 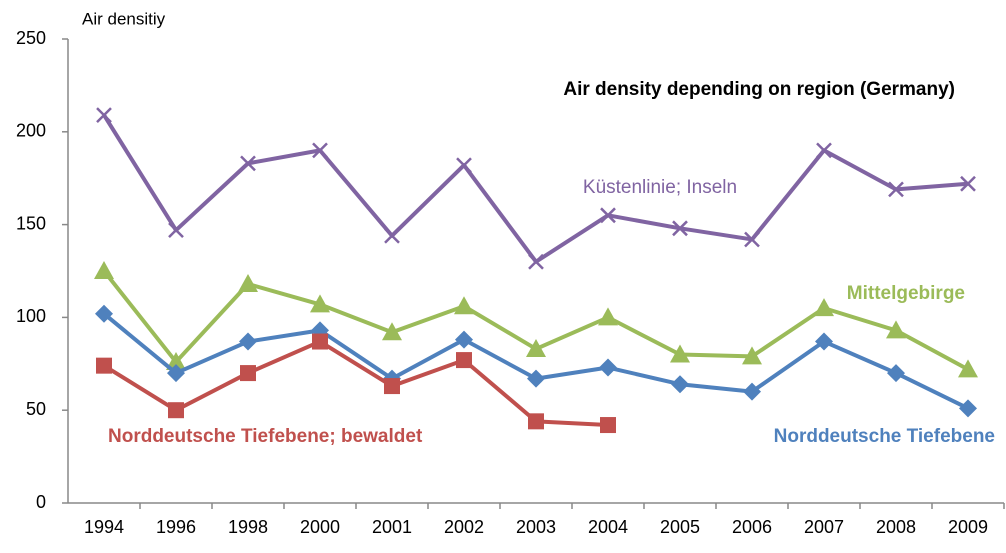 What do you see at coordinates (124, 18) in the screenshot?
I see `y-axis-label: Air densitiy` at bounding box center [124, 18].